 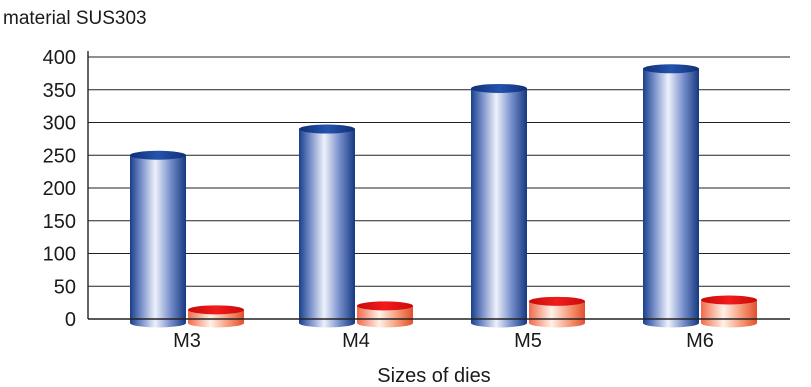 I want to click on y-tick-label: 150, so click(x=59, y=222).